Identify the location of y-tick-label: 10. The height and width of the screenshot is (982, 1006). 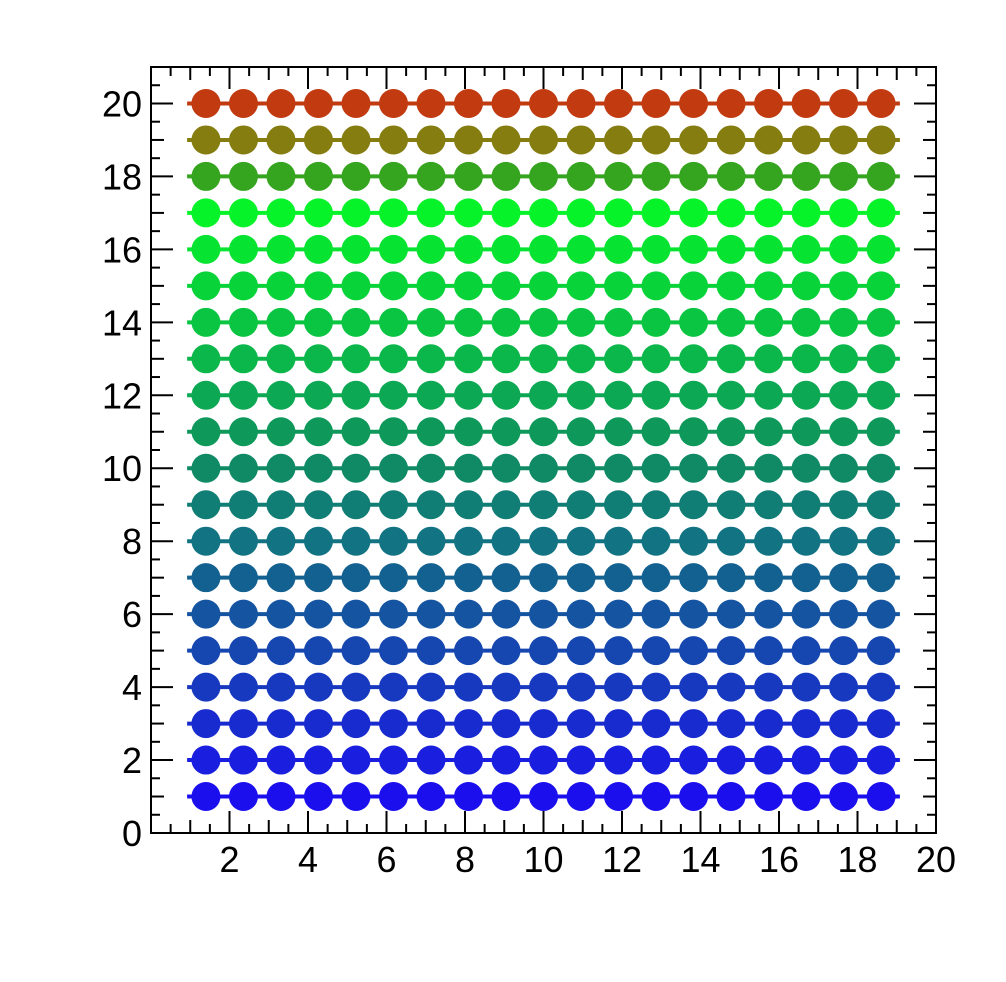
(122, 468).